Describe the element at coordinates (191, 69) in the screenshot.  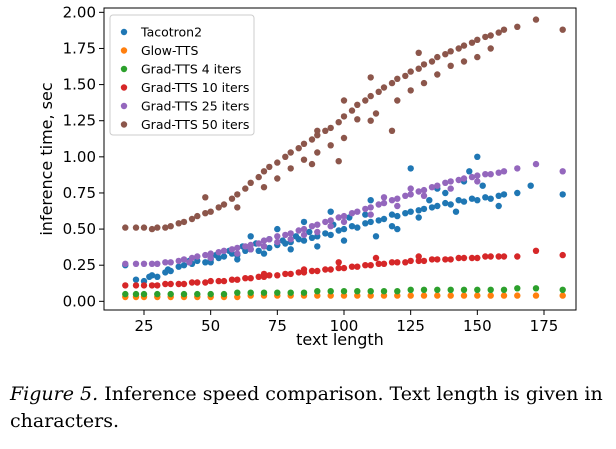
I see `legend-label: Grad-TTS 4 iters` at that location.